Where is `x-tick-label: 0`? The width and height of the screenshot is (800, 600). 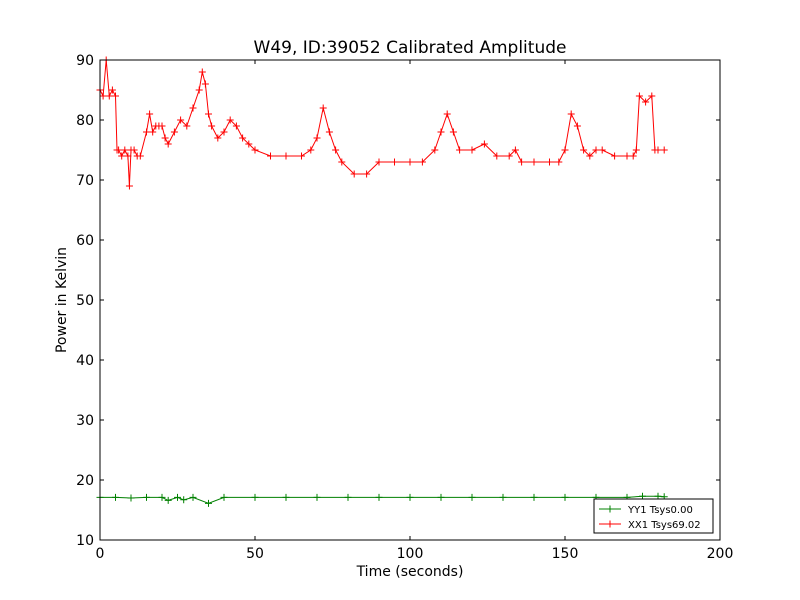 x-tick-label: 0 is located at coordinates (100, 554).